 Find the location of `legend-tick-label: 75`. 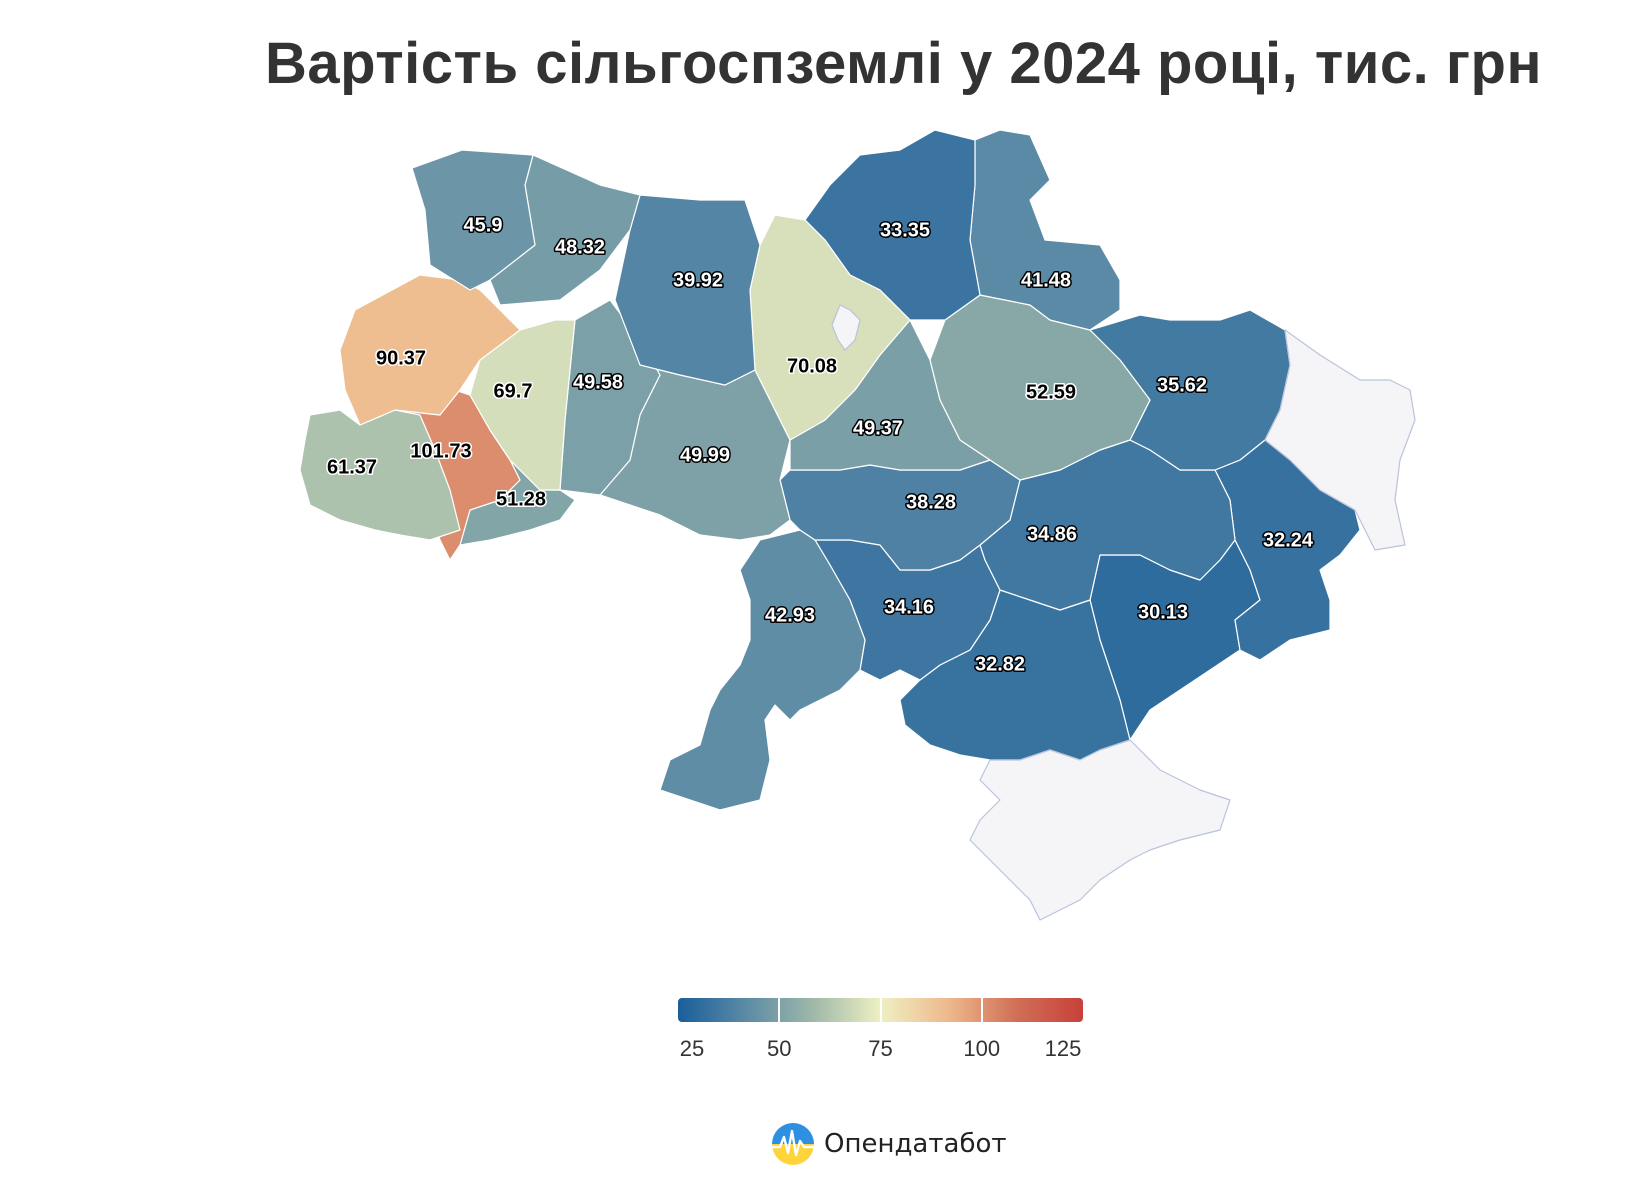

legend-tick-label: 75 is located at coordinates (880, 1048).